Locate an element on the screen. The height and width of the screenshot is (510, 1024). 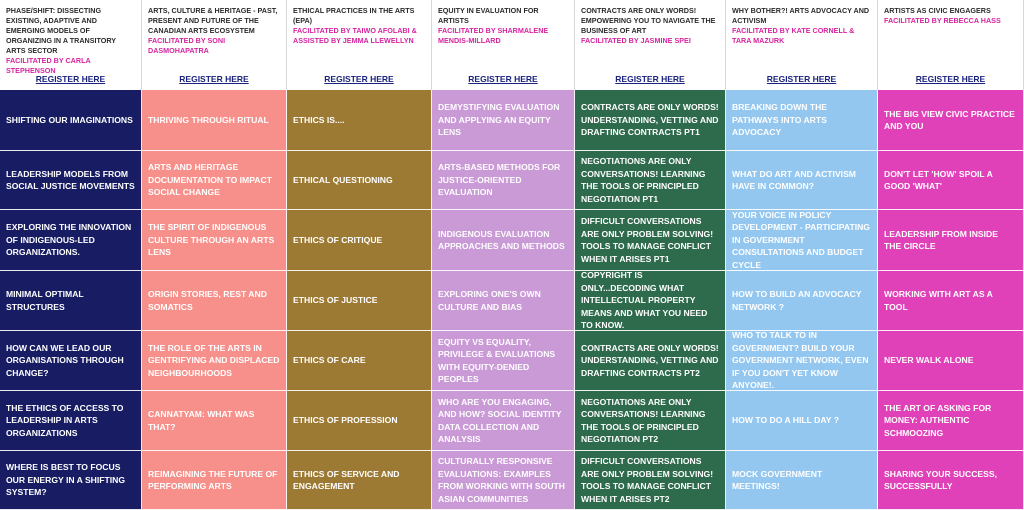
session-cell: ORIGIN STORIES, REST AND SOMATICS is located at coordinates (214, 301).